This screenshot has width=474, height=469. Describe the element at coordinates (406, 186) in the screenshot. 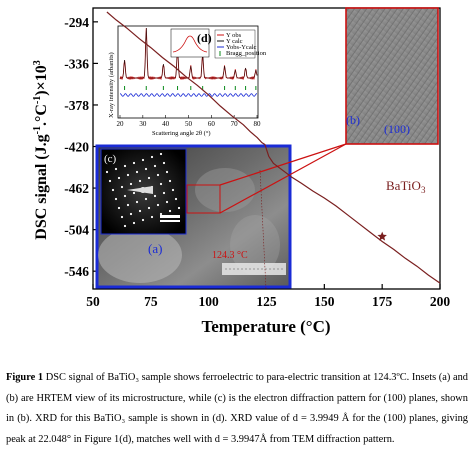

I see `sample-label: BaTiO3` at that location.